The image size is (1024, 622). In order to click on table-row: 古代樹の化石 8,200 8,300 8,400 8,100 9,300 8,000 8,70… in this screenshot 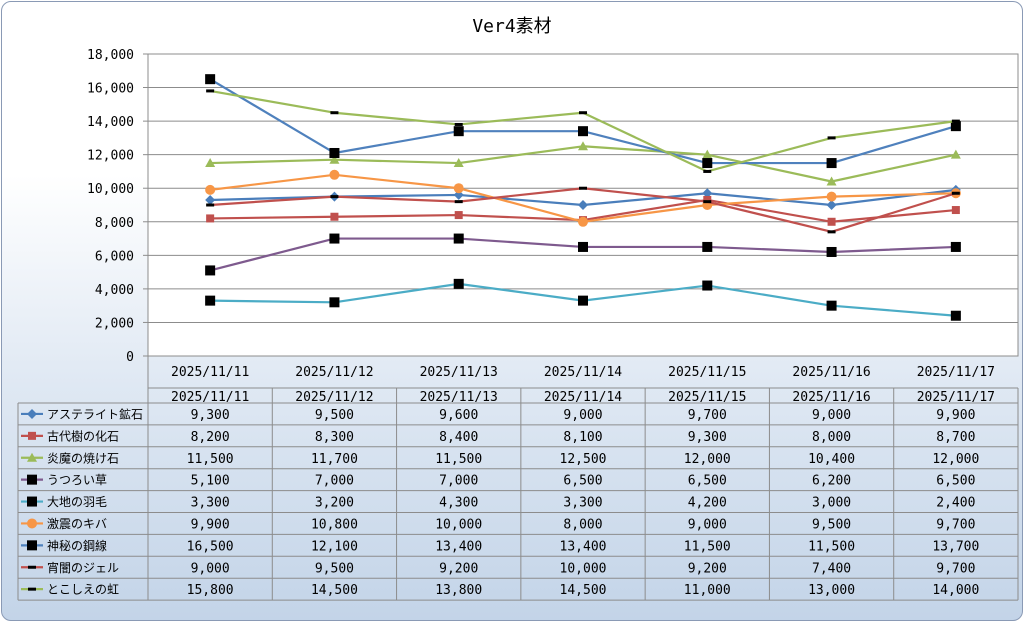, I will do `click(498, 436)`.